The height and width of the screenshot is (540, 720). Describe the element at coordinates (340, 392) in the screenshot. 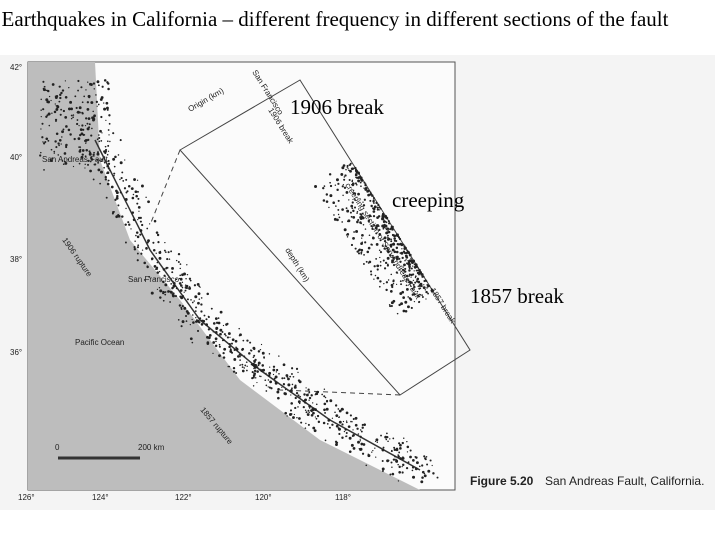

I see `section-link` at that location.